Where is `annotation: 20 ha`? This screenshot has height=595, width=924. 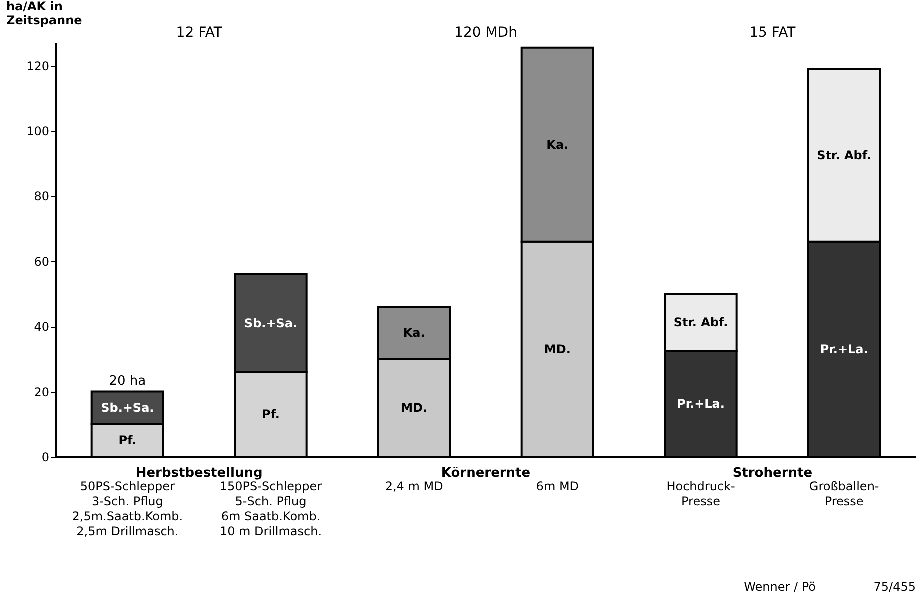 annotation: 20 ha is located at coordinates (127, 381).